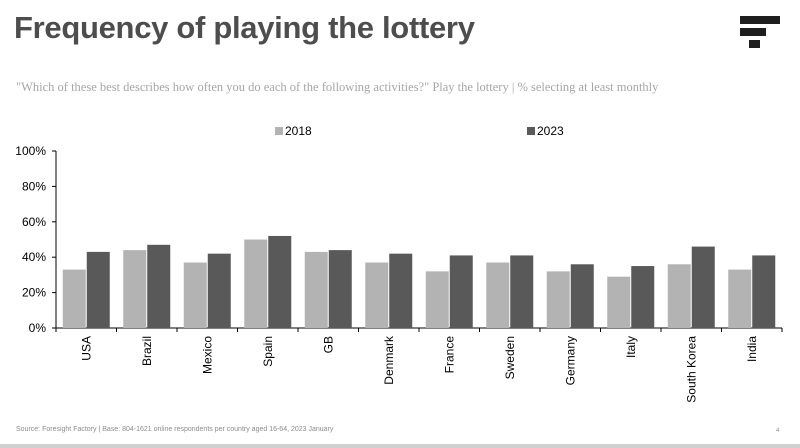 This screenshot has width=800, height=448. Describe the element at coordinates (298, 131) in the screenshot. I see `legend-label-2018: 2018` at that location.